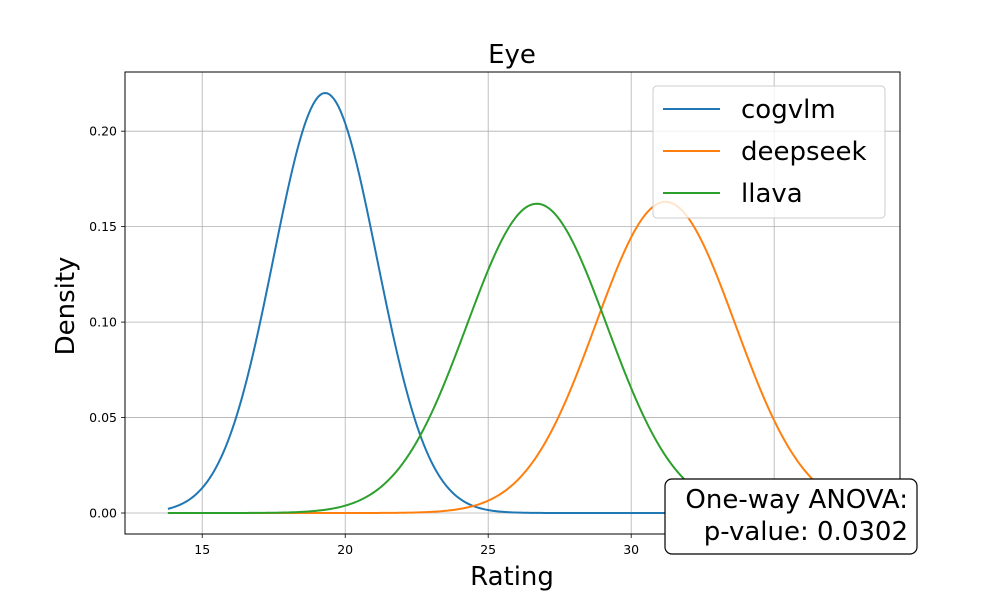 This screenshot has width=1000, height=600. What do you see at coordinates (202, 549) in the screenshot?
I see `x-tick-label: 15` at bounding box center [202, 549].